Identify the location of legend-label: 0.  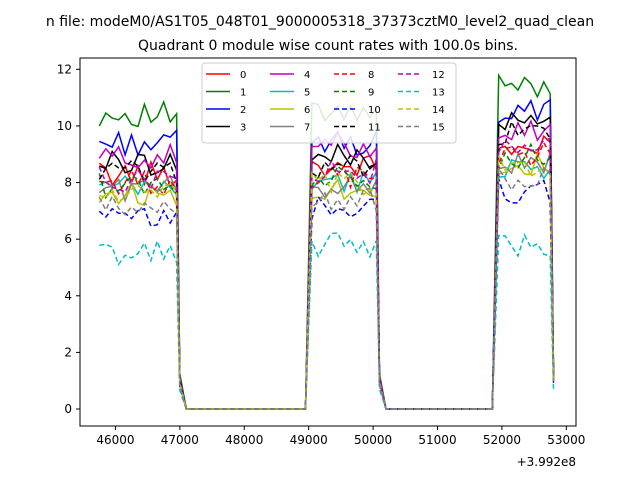
(243, 75).